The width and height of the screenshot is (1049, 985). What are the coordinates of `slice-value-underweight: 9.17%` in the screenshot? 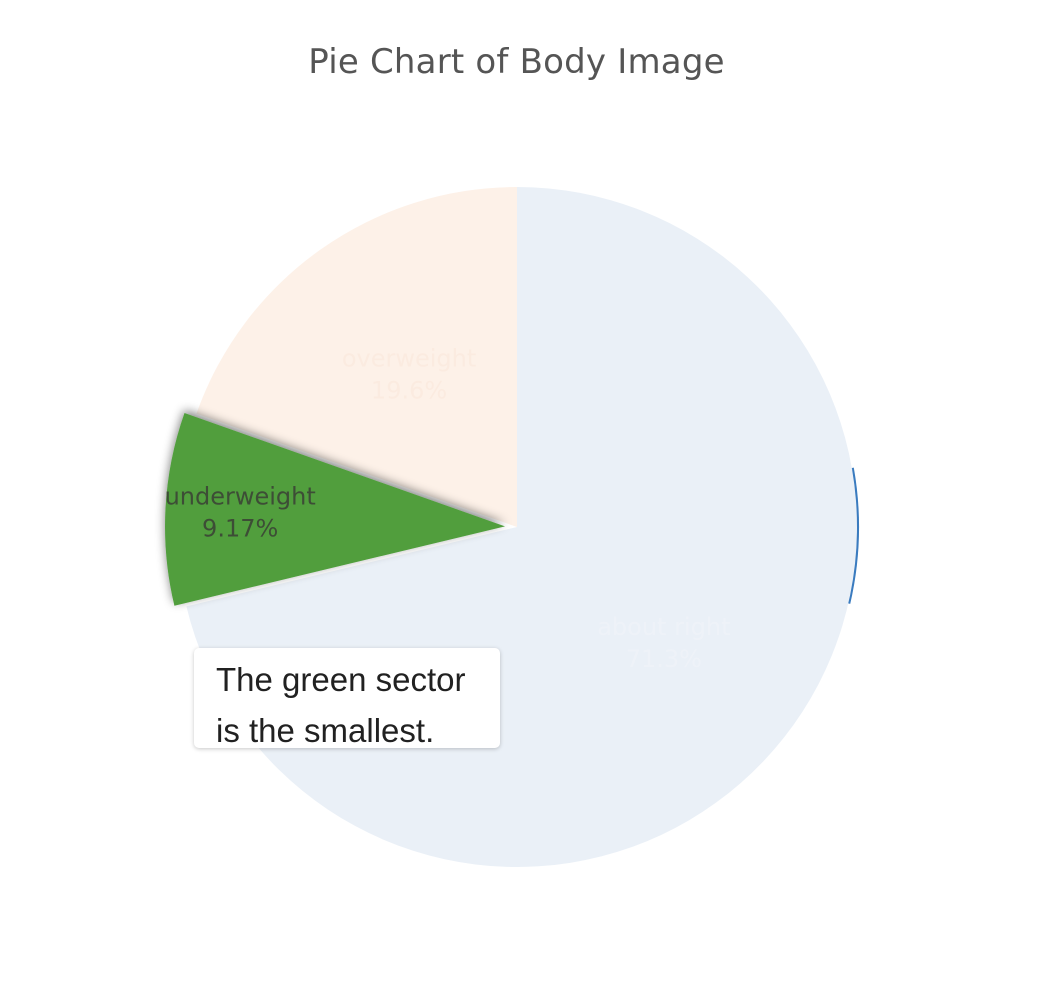 It's located at (240, 529).